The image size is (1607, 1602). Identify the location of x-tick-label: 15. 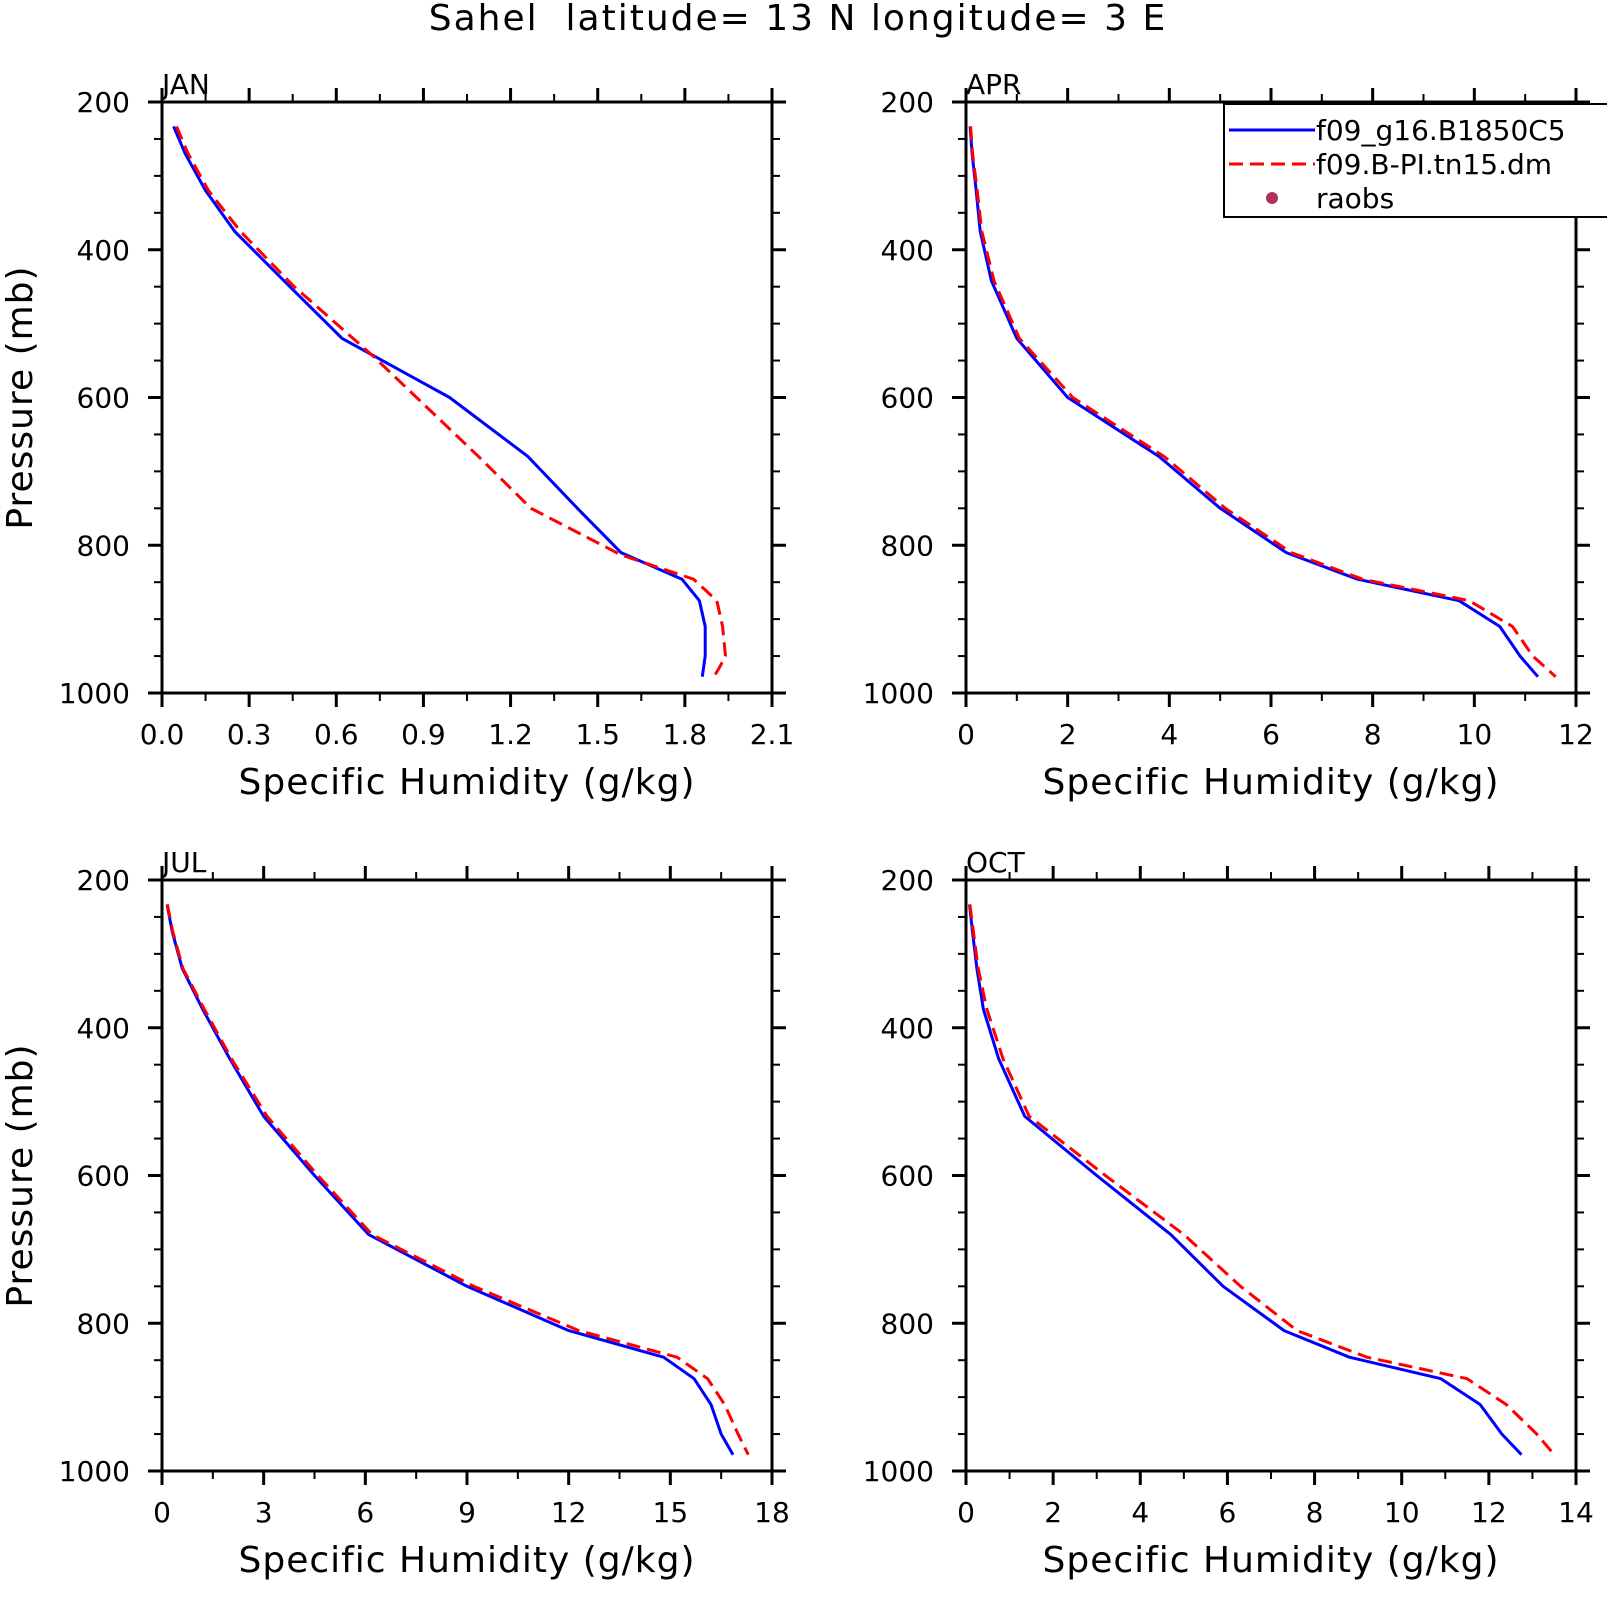
(671, 1512).